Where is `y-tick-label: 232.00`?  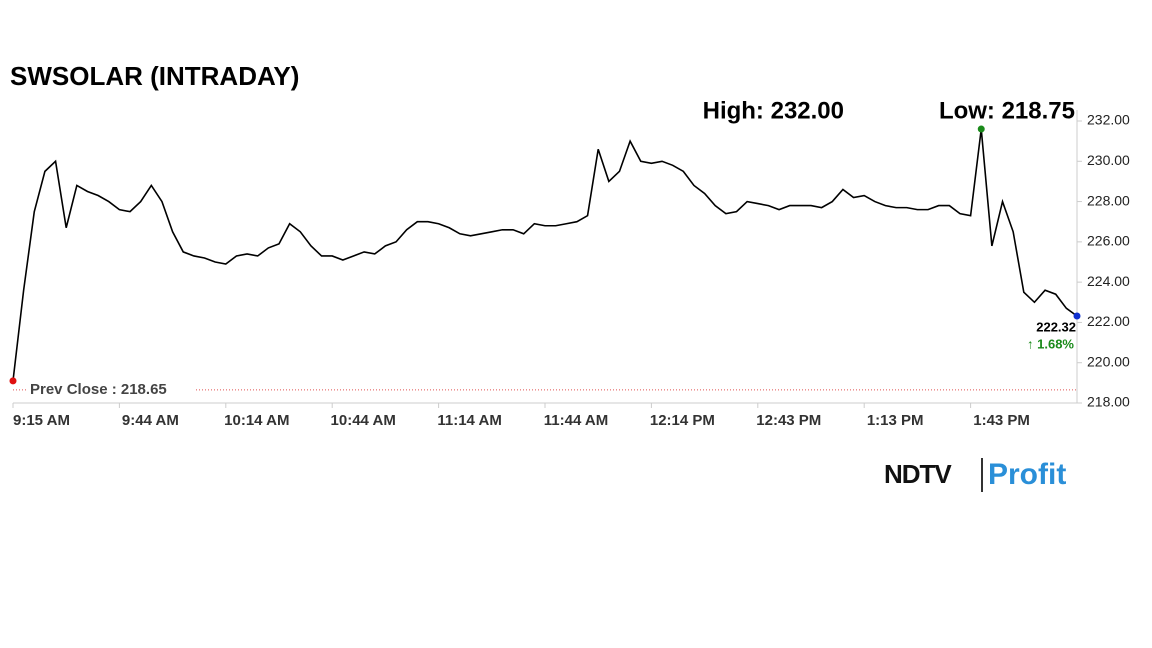
y-tick-label: 232.00 is located at coordinates (1108, 120).